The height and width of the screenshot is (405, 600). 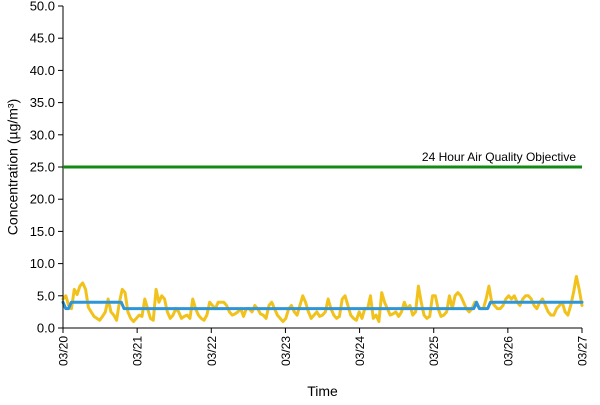 What do you see at coordinates (42, 102) in the screenshot?
I see `y-tick-label: 35.0` at bounding box center [42, 102].